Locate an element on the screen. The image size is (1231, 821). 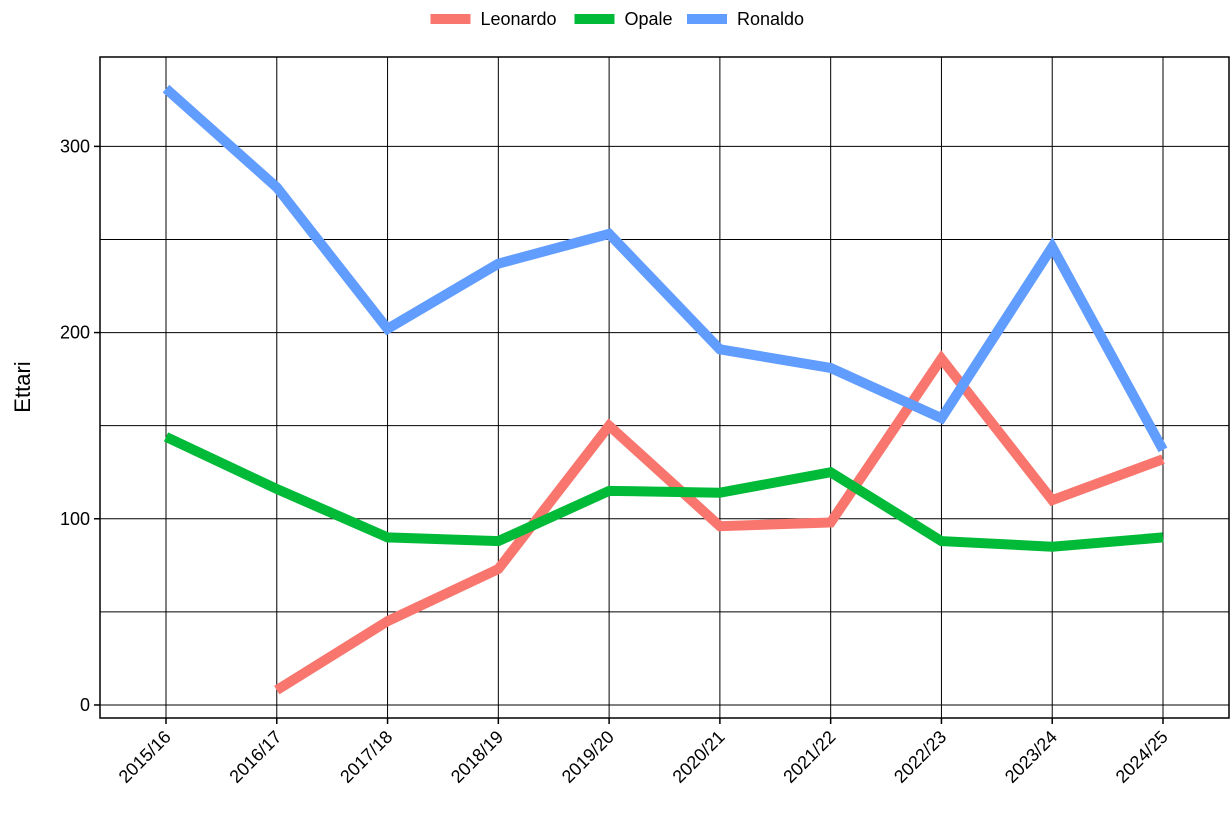
x-tick-label: 2020/21 is located at coordinates (699, 757).